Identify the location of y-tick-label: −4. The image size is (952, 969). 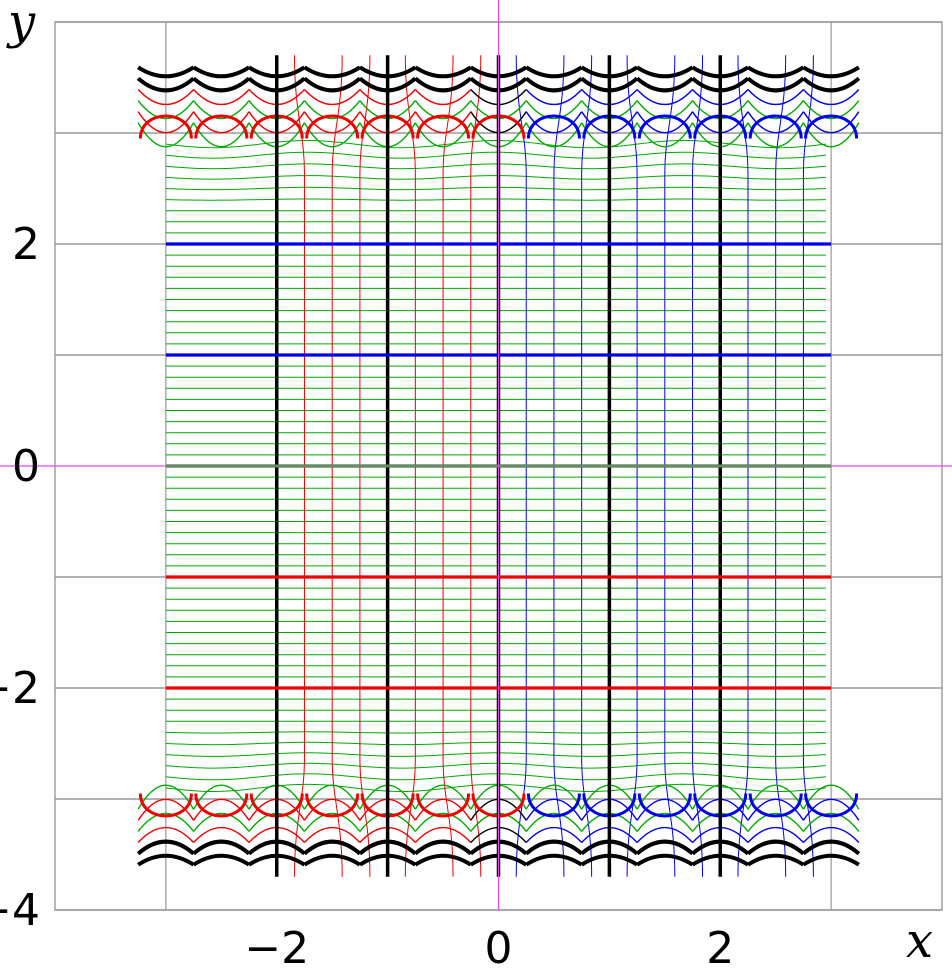
(20, 910).